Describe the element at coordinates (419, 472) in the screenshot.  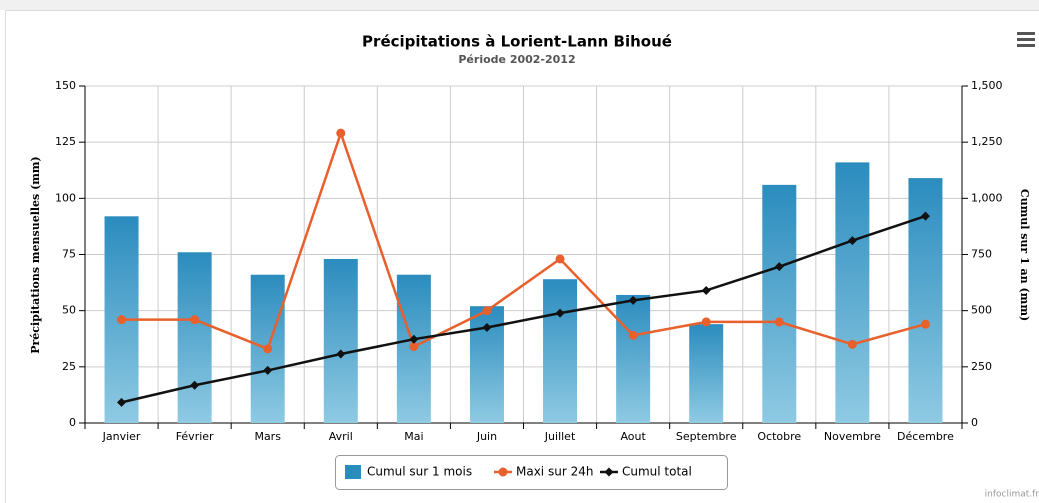
I see `legend-label: Cumul sur 1 mois` at that location.